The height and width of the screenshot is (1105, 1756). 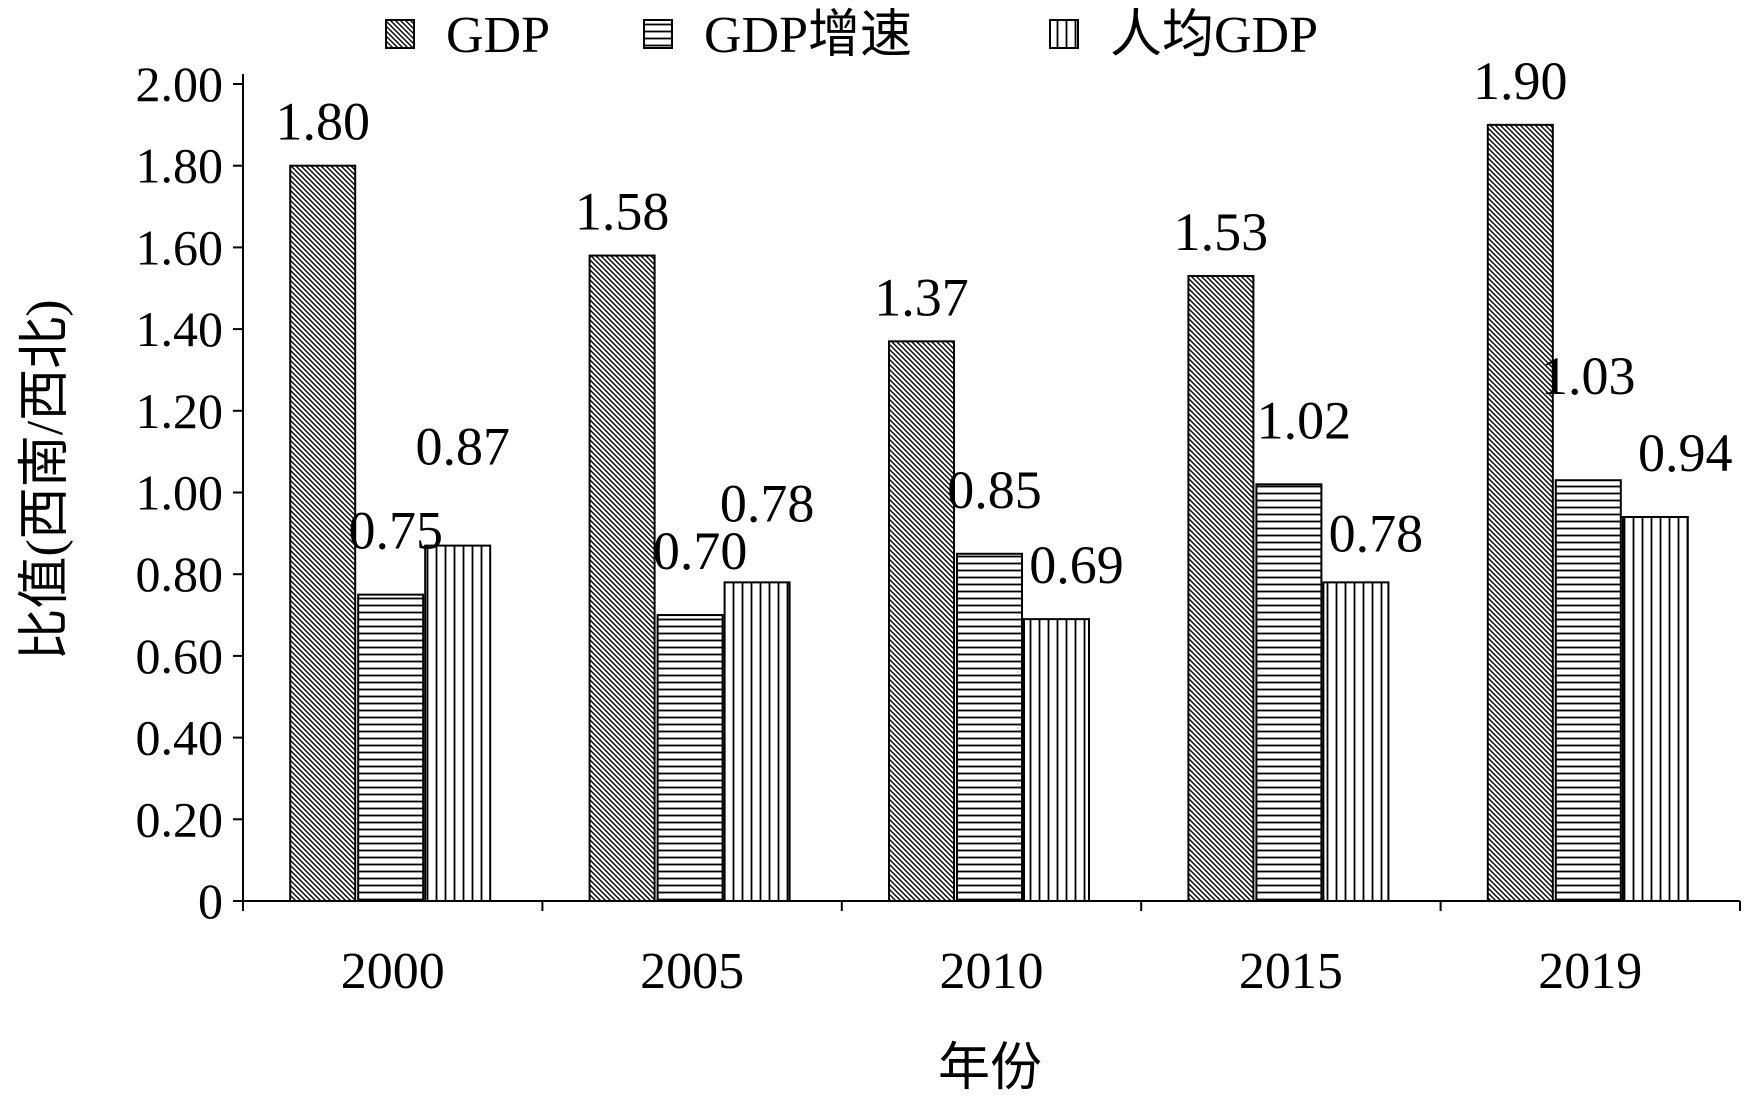 I want to click on y-tick-label: 1.40, so click(x=180, y=329).